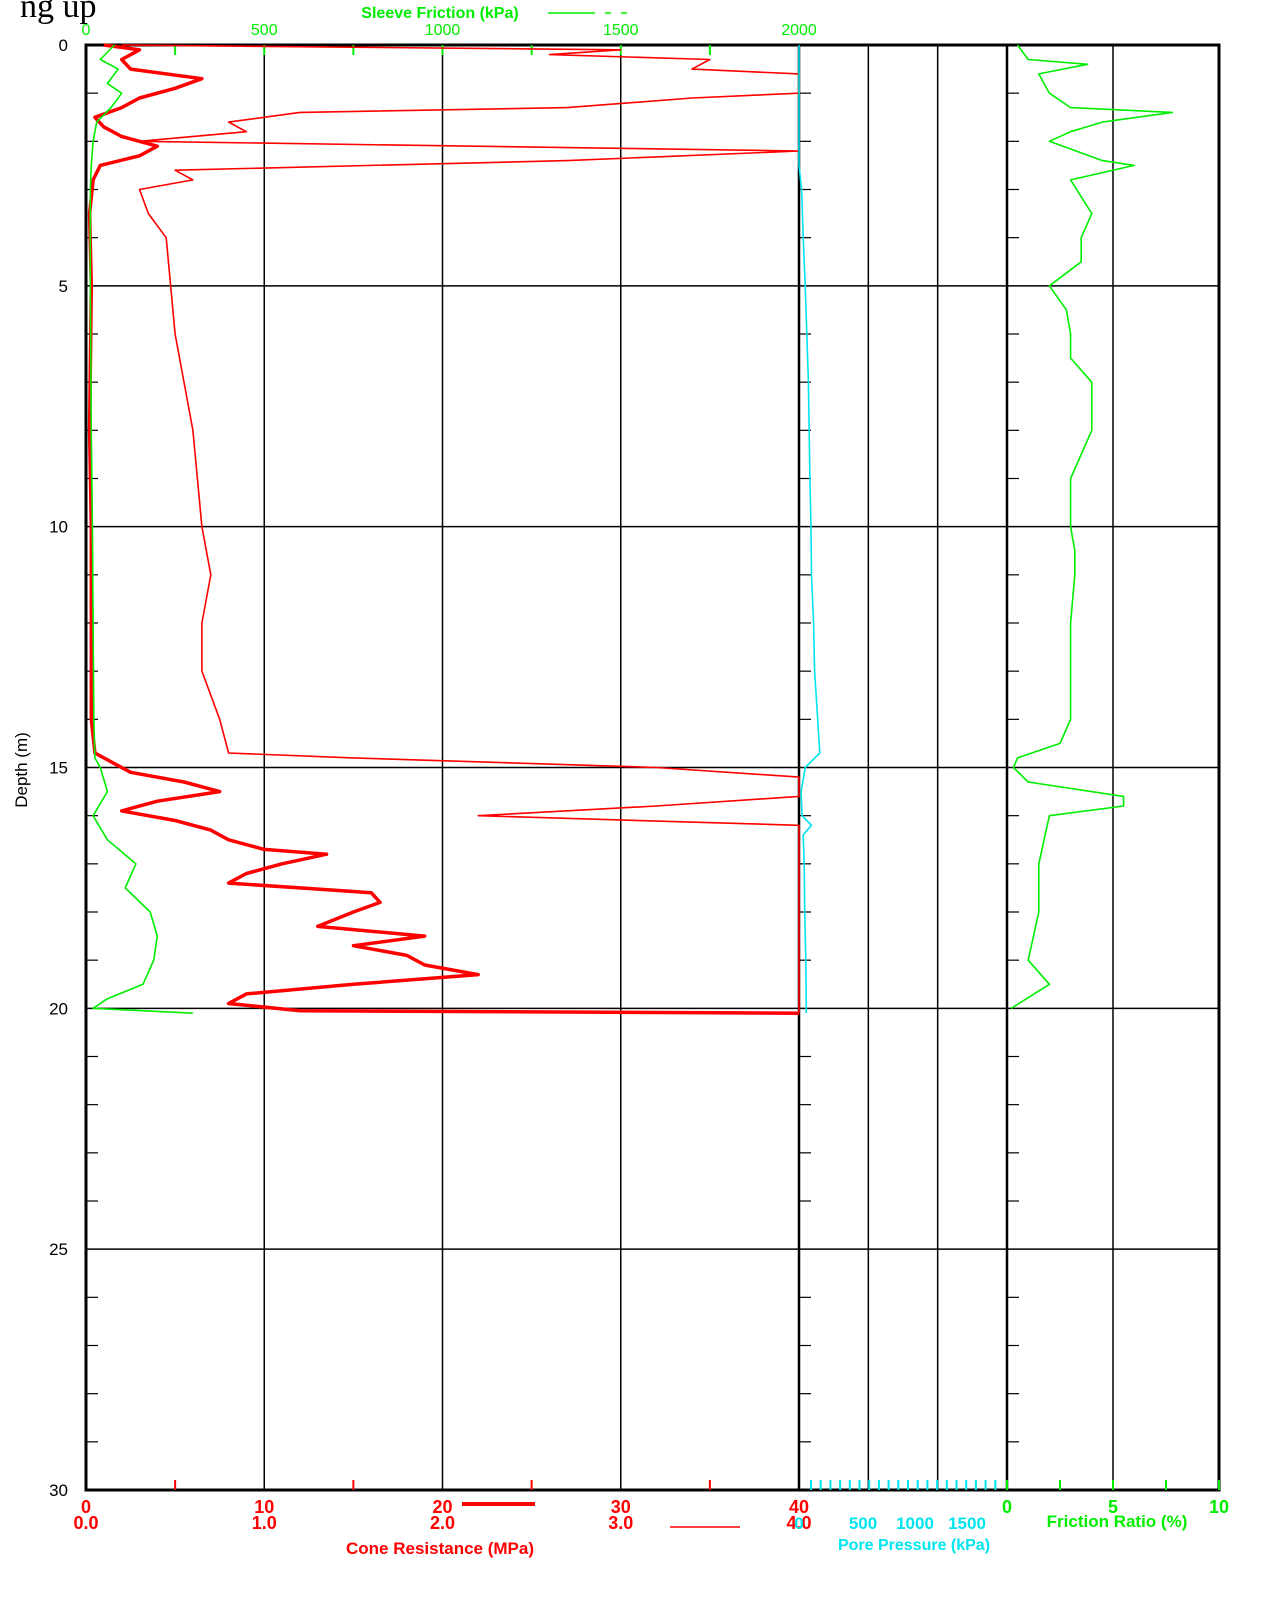 This screenshot has height=1619, width=1276. What do you see at coordinates (58, 12) in the screenshot?
I see `caption-fragment: ng up` at bounding box center [58, 12].